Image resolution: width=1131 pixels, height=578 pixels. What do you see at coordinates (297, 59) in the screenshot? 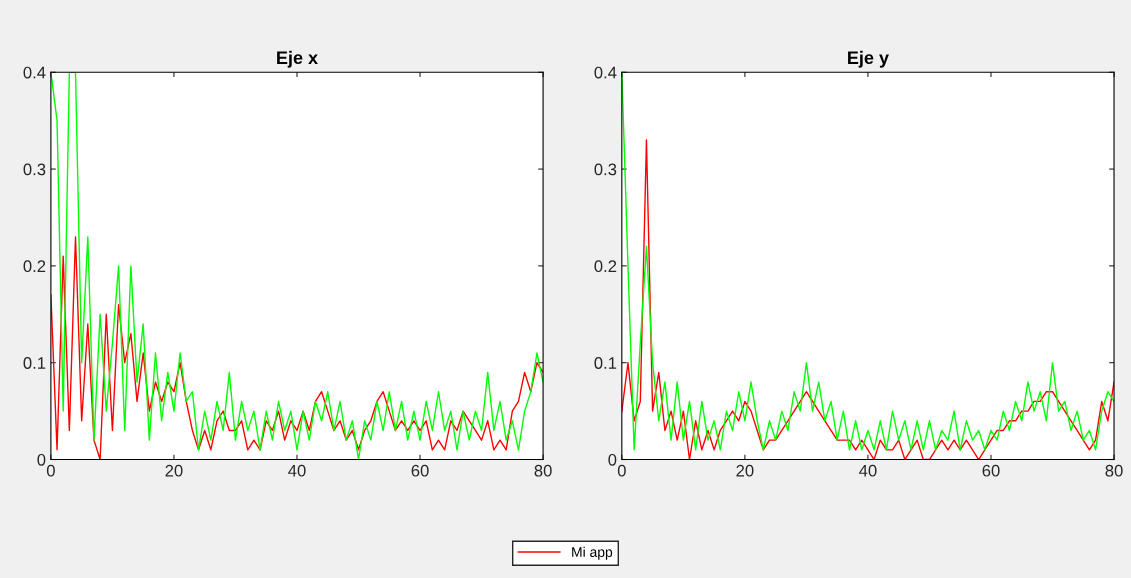
I see `chart-title: Eje x` at bounding box center [297, 59].